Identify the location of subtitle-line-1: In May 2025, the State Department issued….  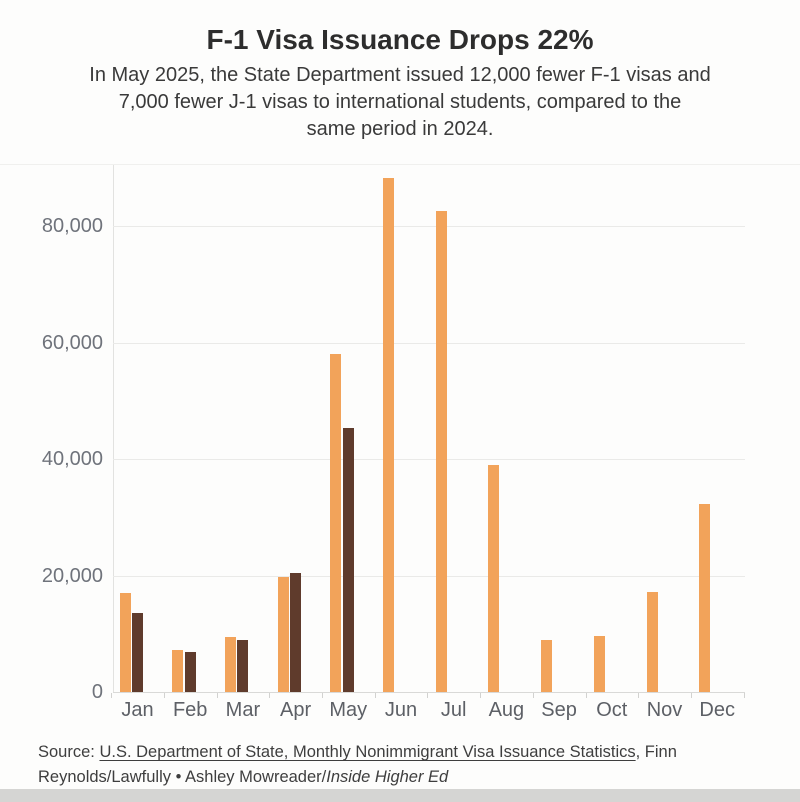
(400, 75).